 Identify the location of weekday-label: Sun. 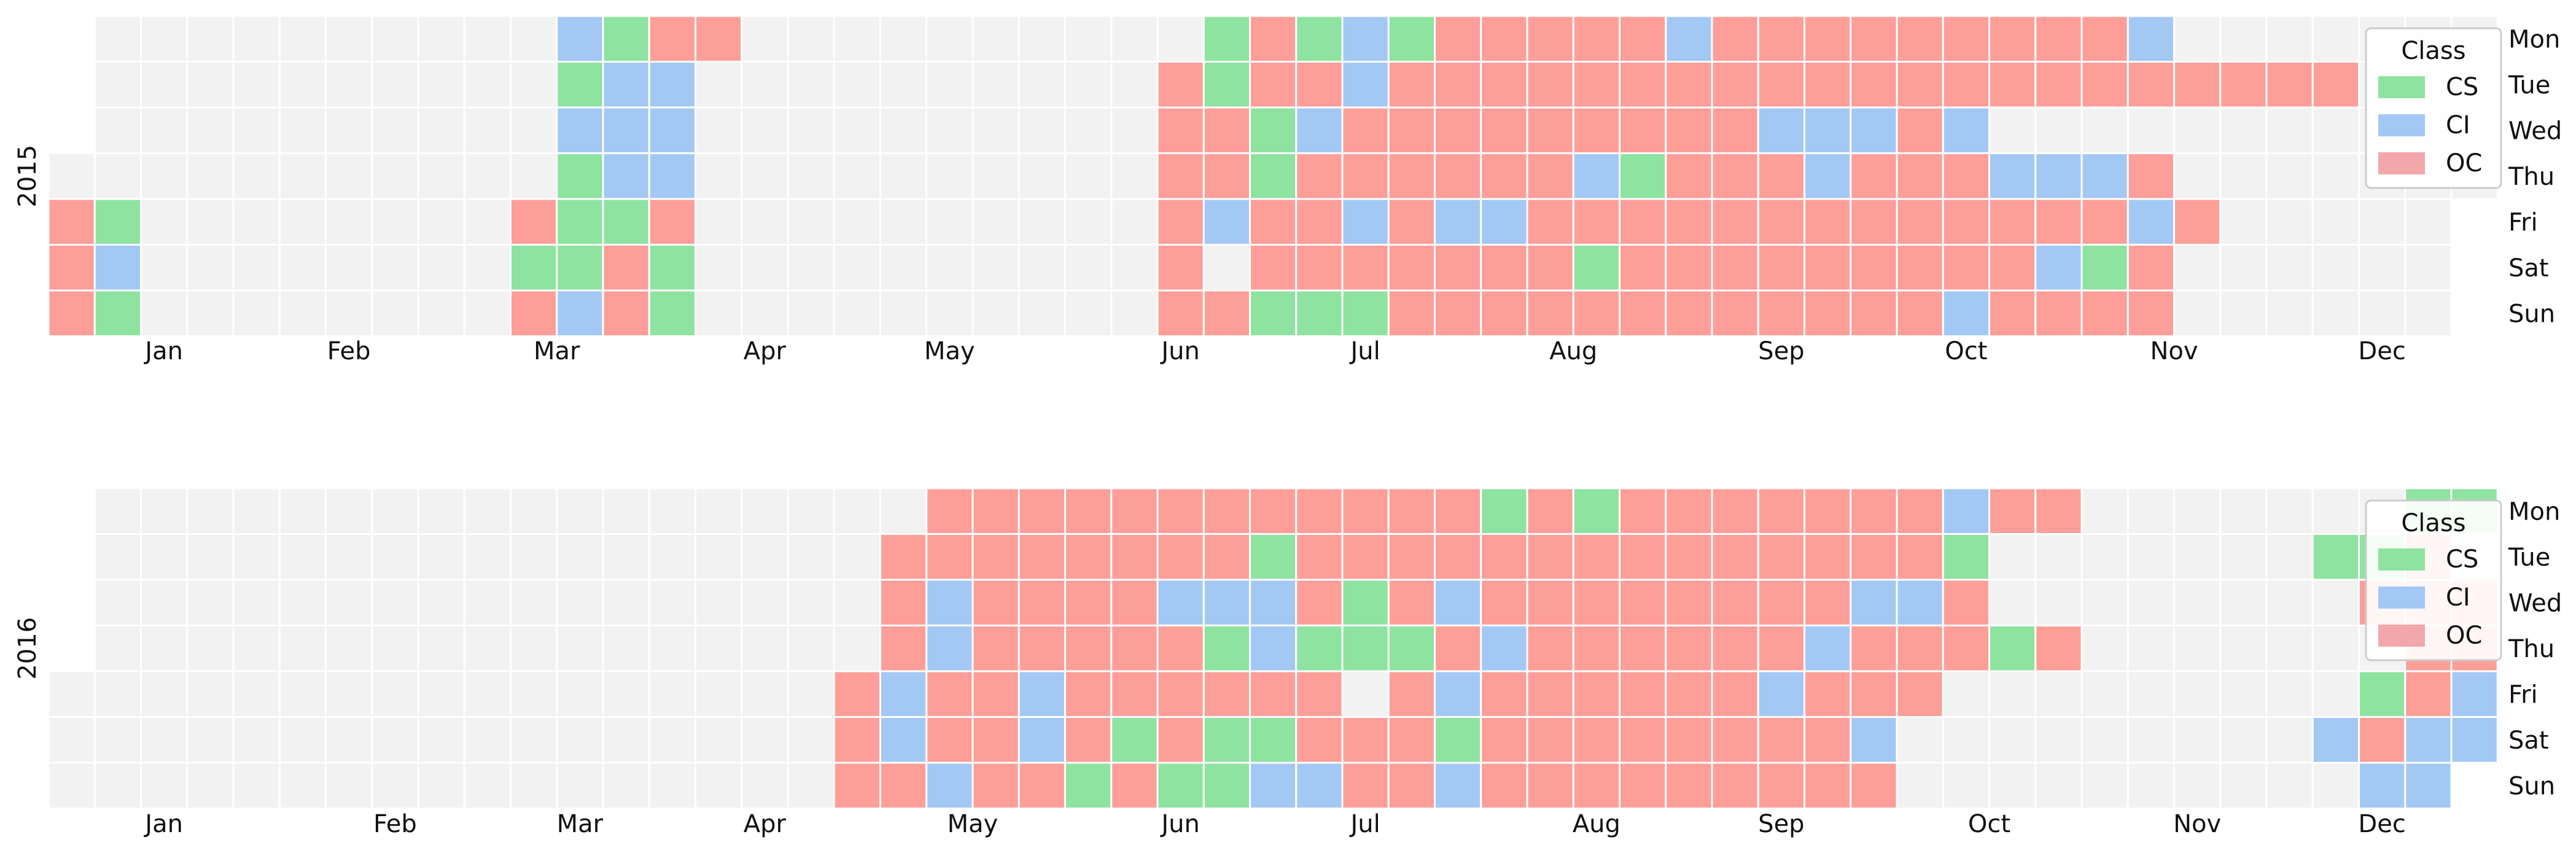
(2531, 786).